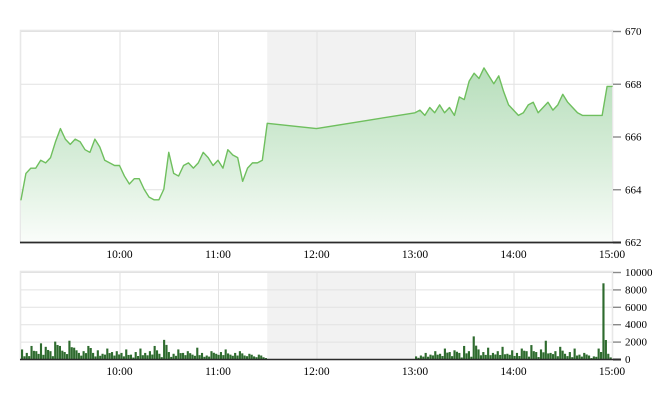 This screenshot has height=412, width=660. Describe the element at coordinates (415, 372) in the screenshot. I see `volume-x-tick-label: 13:00` at that location.